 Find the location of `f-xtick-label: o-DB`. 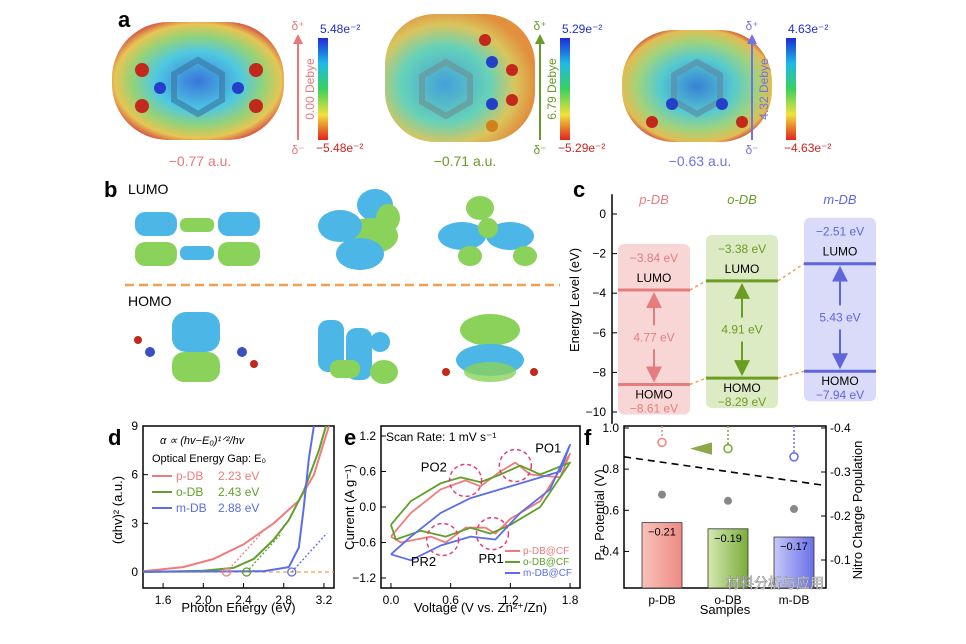

f-xtick-label: o-DB is located at coordinates (727, 600).